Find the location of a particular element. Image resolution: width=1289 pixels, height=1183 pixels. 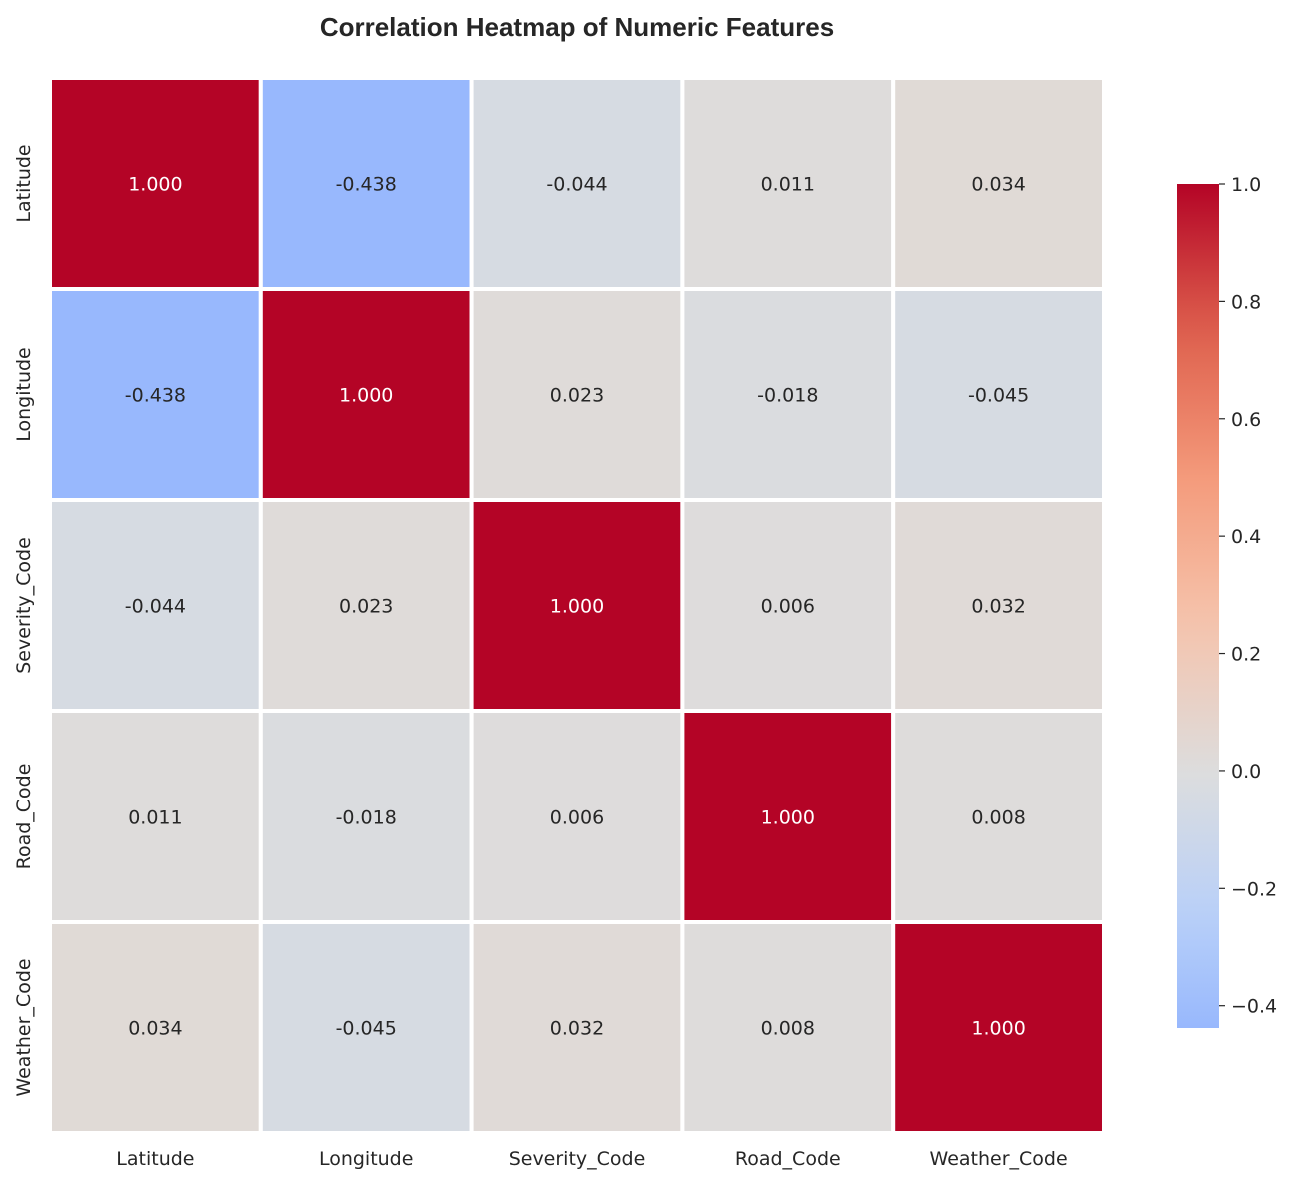

heatmap-cell-Road_Code-Road_Code is located at coordinates (788, 816).